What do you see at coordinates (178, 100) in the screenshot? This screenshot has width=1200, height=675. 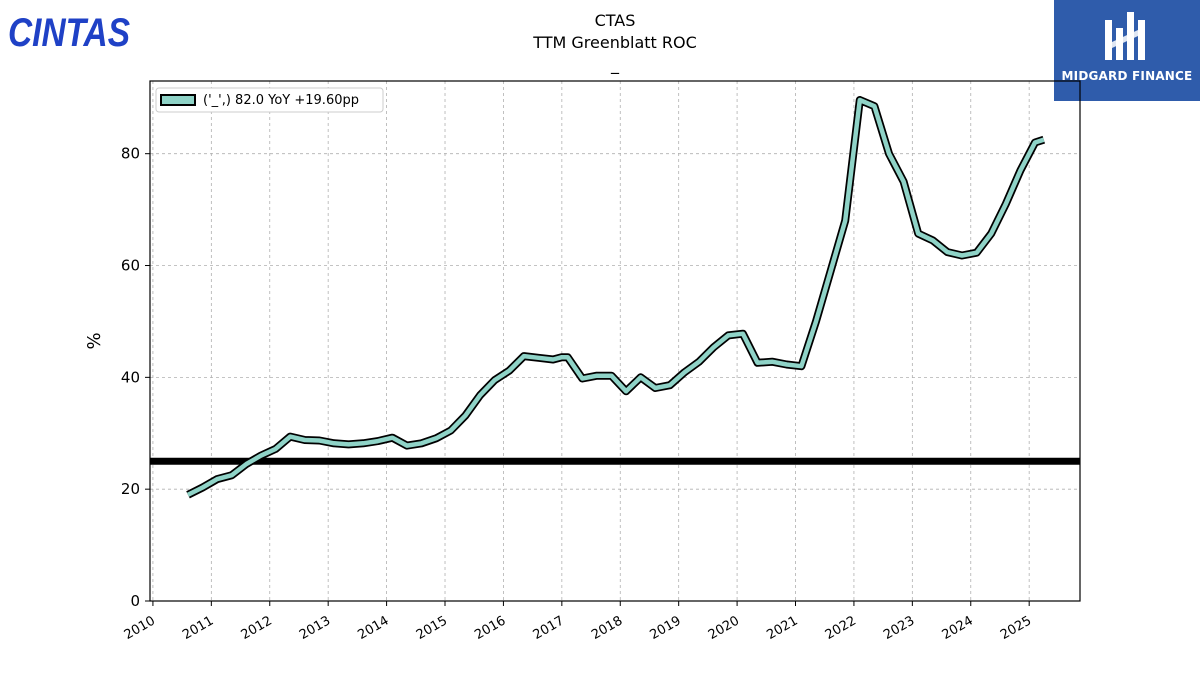 I see `legend-swatch` at bounding box center [178, 100].